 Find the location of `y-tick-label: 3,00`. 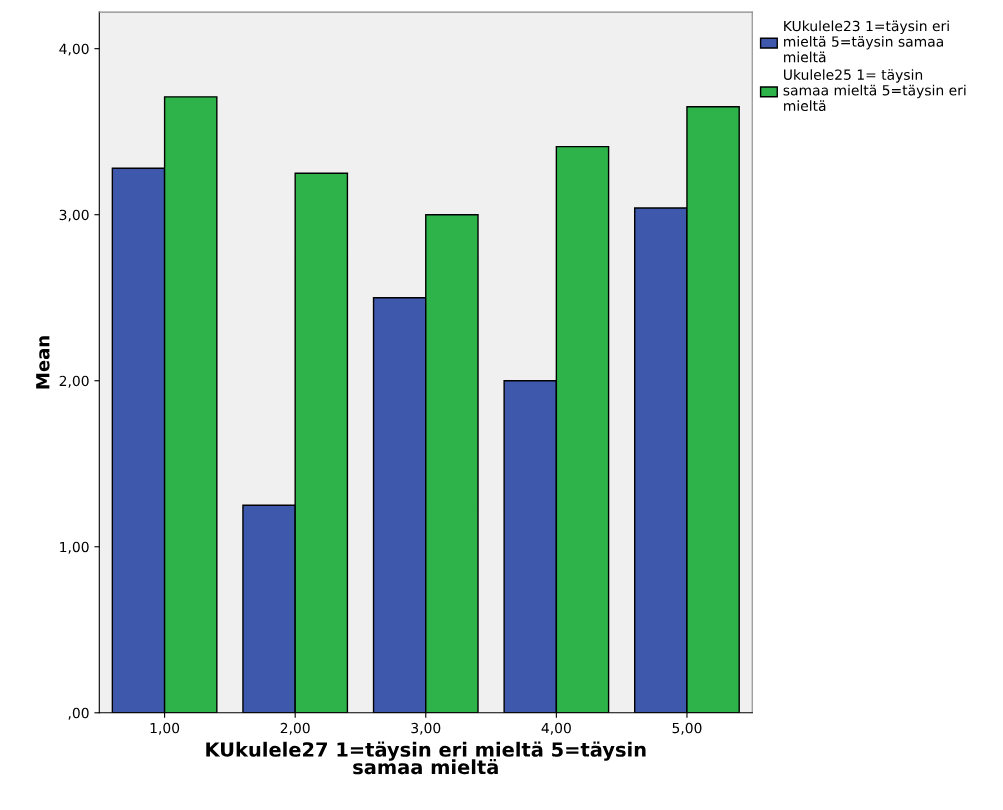

y-tick-label: 3,00 is located at coordinates (74, 215).